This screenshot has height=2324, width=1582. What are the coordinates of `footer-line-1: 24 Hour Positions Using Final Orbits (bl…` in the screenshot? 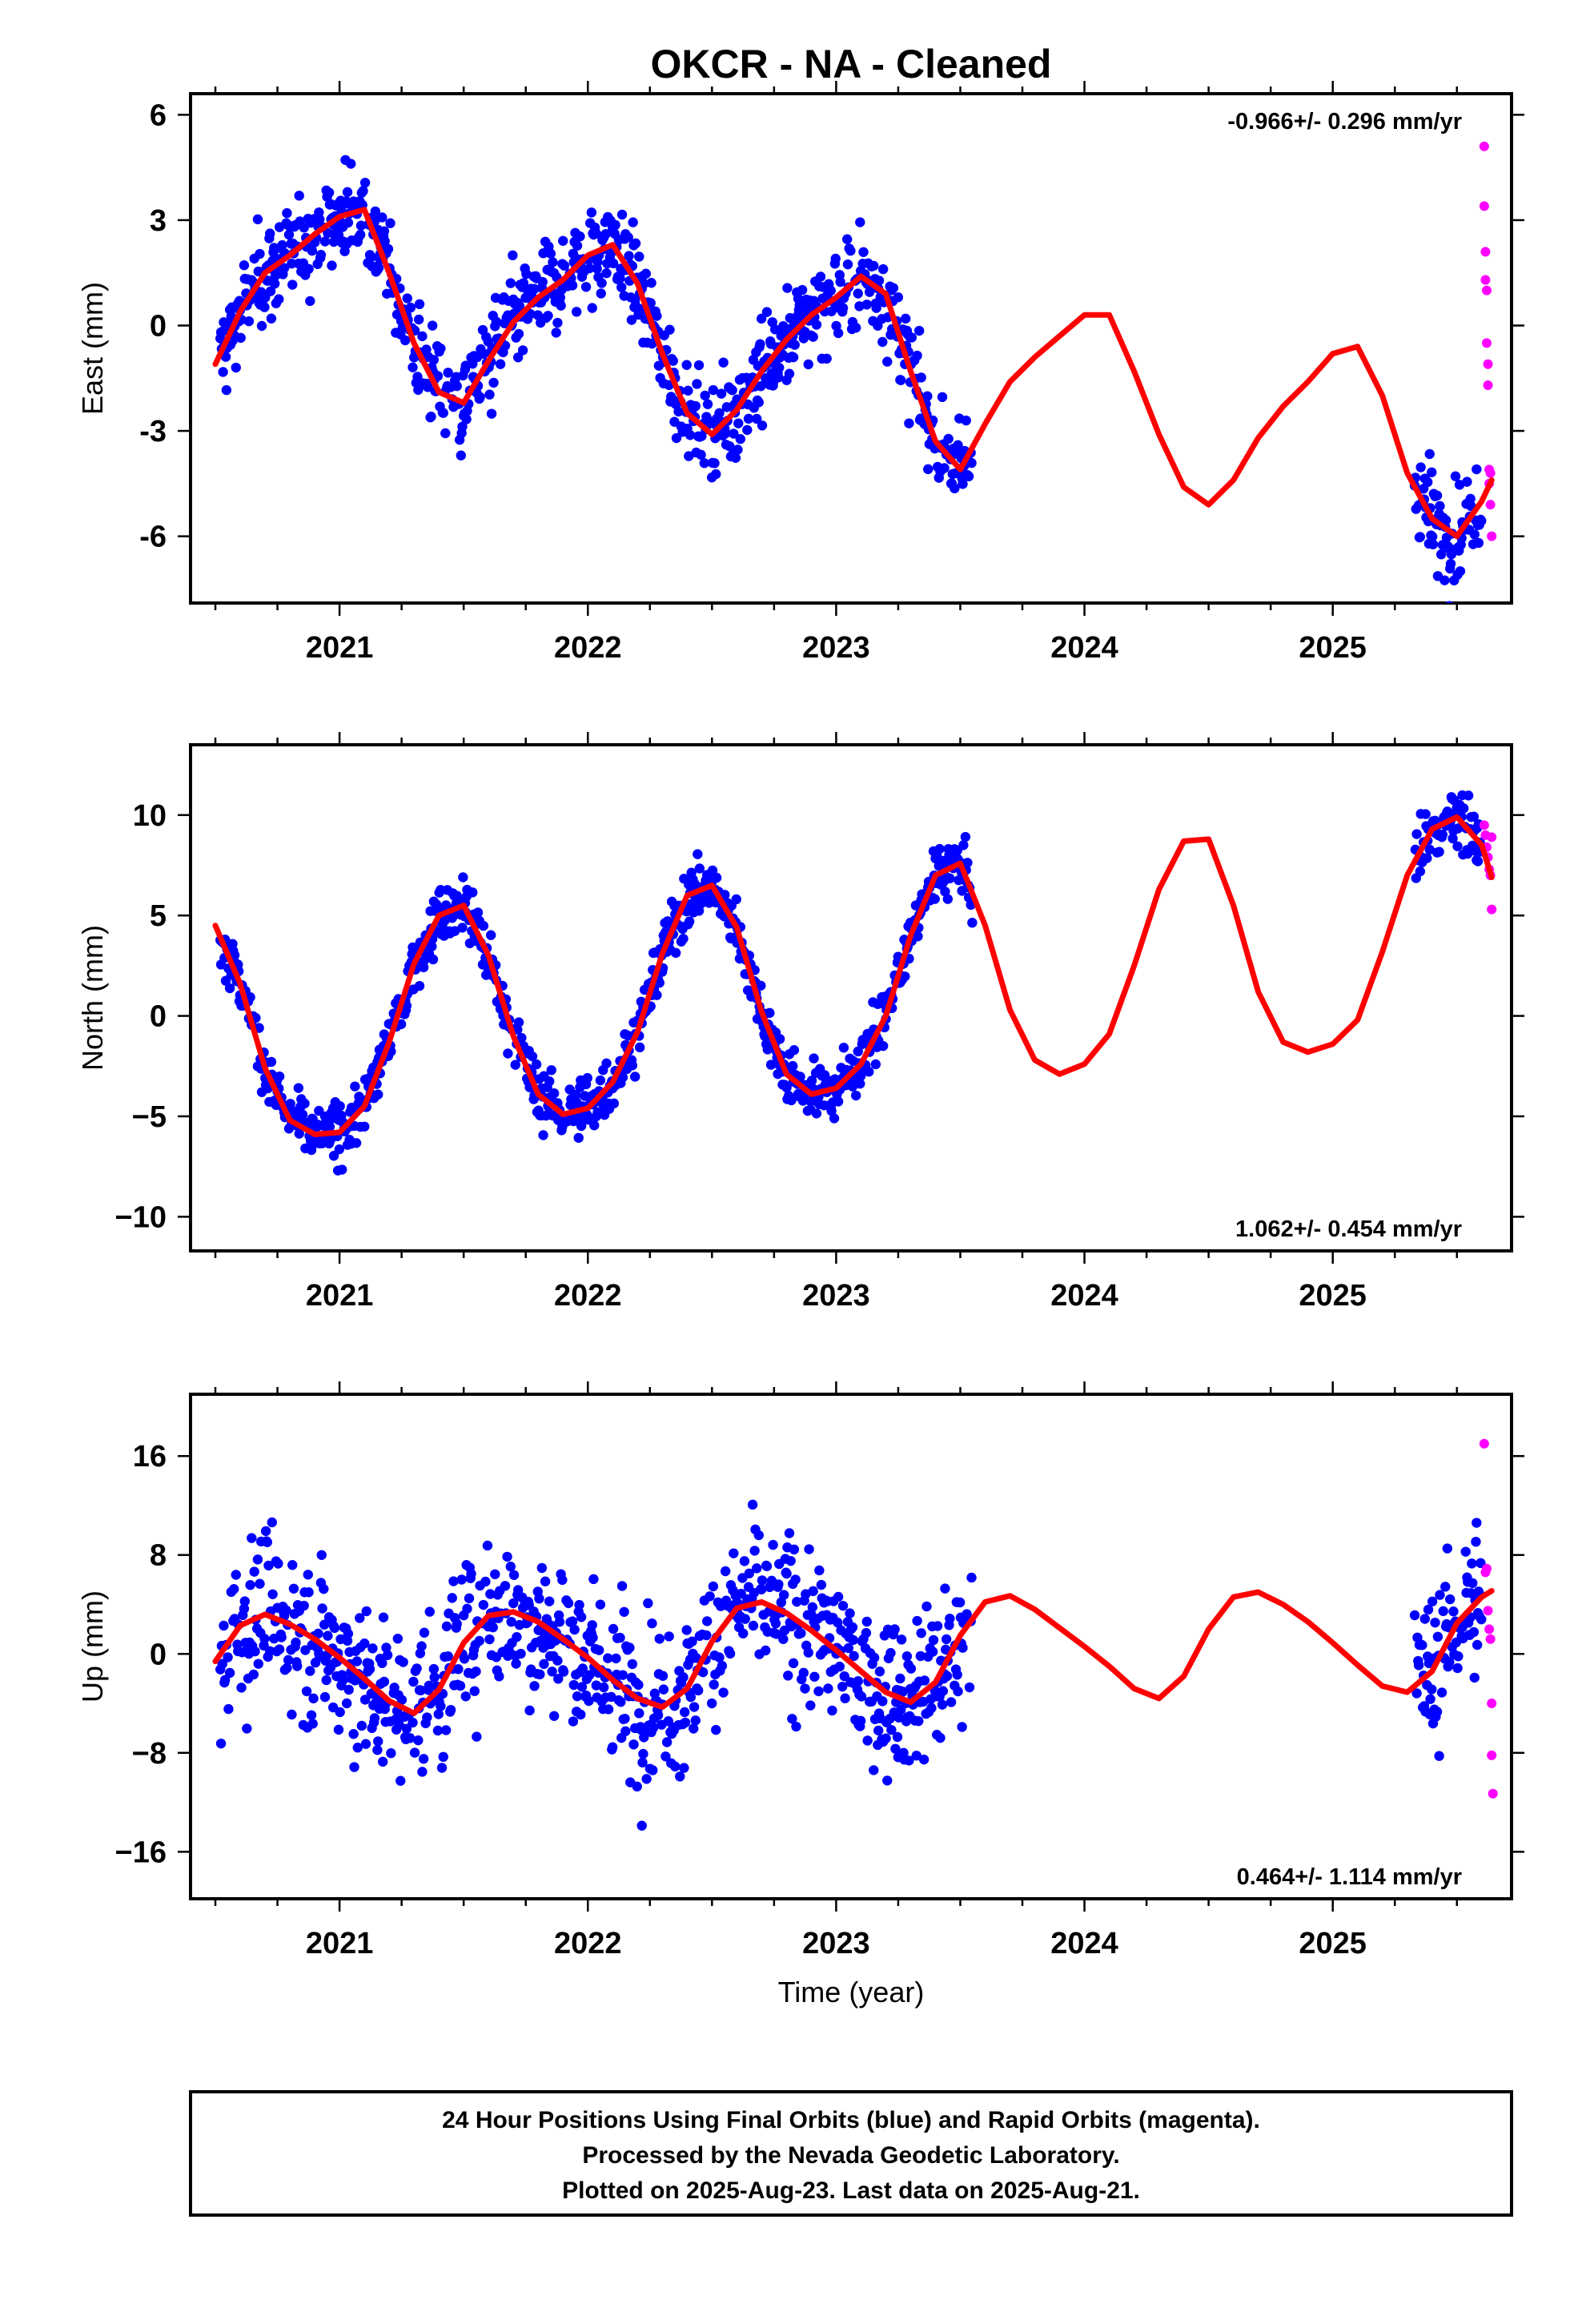 It's located at (851, 2120).